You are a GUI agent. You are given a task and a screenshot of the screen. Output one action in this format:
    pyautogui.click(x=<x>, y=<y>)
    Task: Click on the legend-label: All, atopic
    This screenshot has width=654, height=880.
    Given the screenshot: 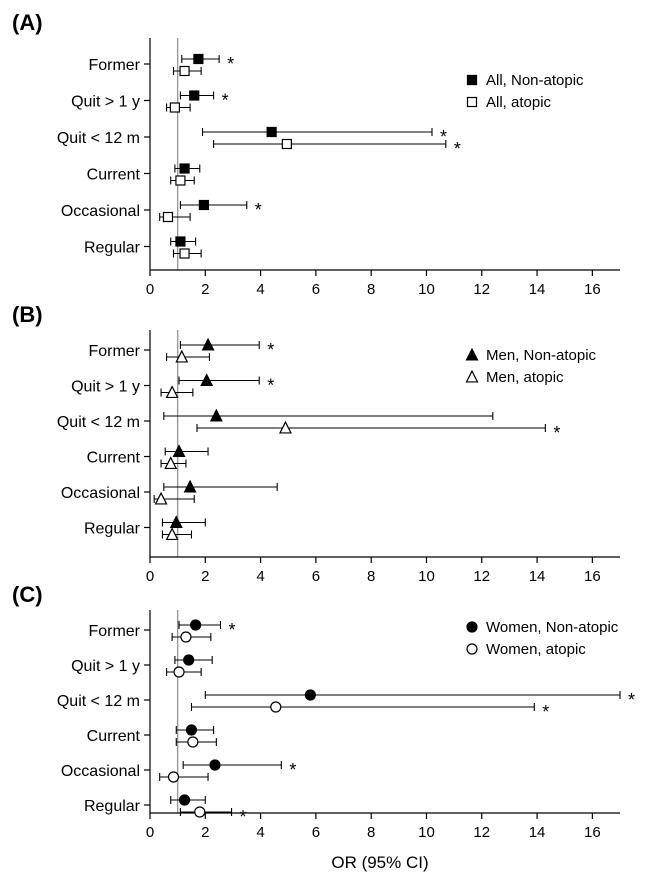 What is the action you would take?
    pyautogui.click(x=519, y=102)
    